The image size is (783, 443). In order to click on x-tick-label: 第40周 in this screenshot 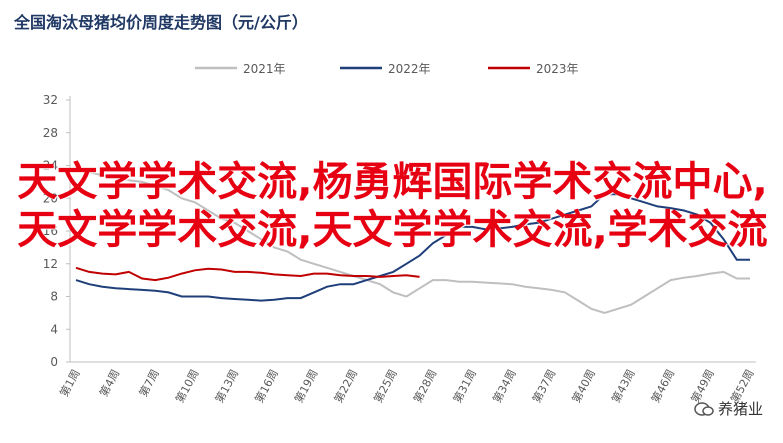, I will do `click(583, 386)`.